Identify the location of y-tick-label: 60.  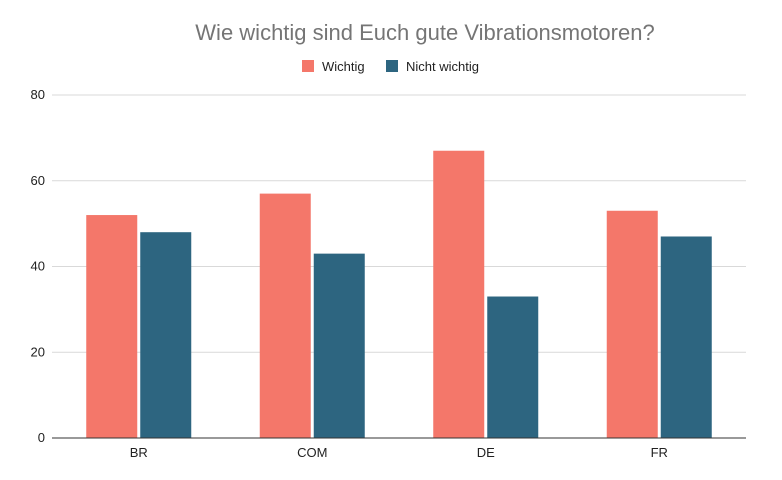
(38, 180).